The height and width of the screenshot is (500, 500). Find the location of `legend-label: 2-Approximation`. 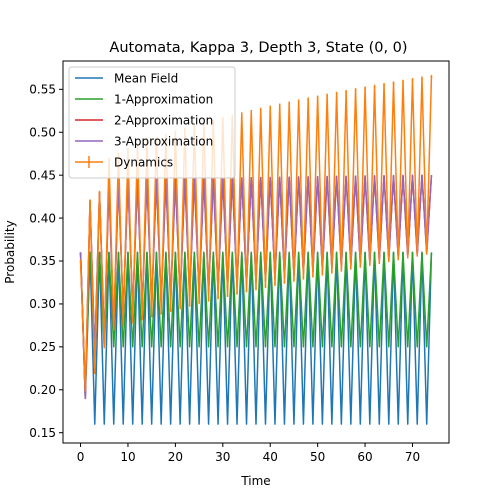

legend-label: 2-Approximation is located at coordinates (163, 120).